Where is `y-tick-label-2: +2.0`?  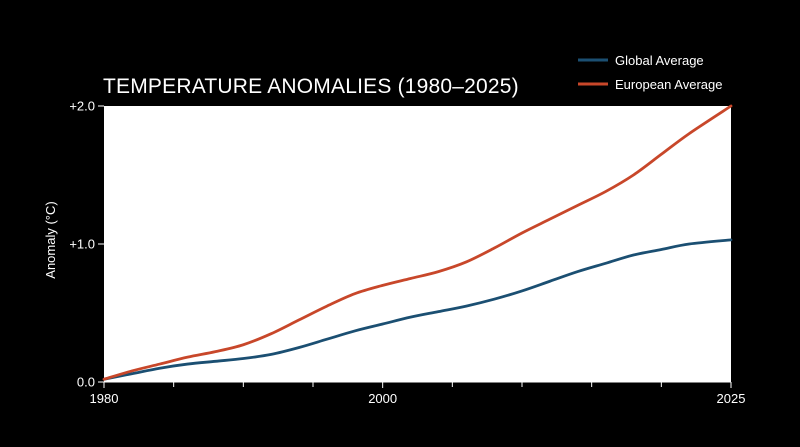
y-tick-label-2: +2.0 is located at coordinates (82, 106).